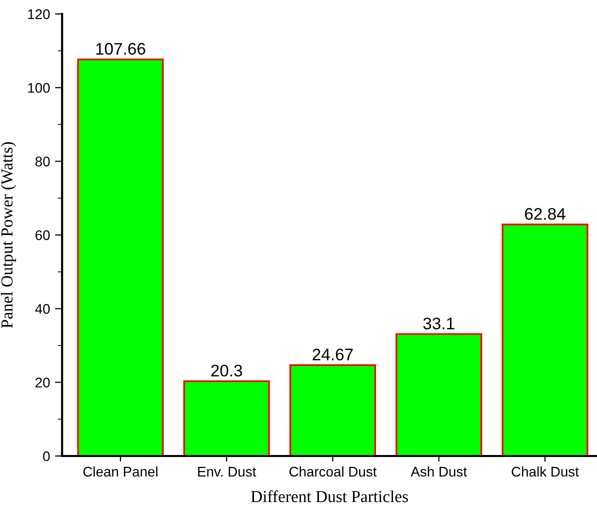  I want to click on data-label: 24.67, so click(332, 354).